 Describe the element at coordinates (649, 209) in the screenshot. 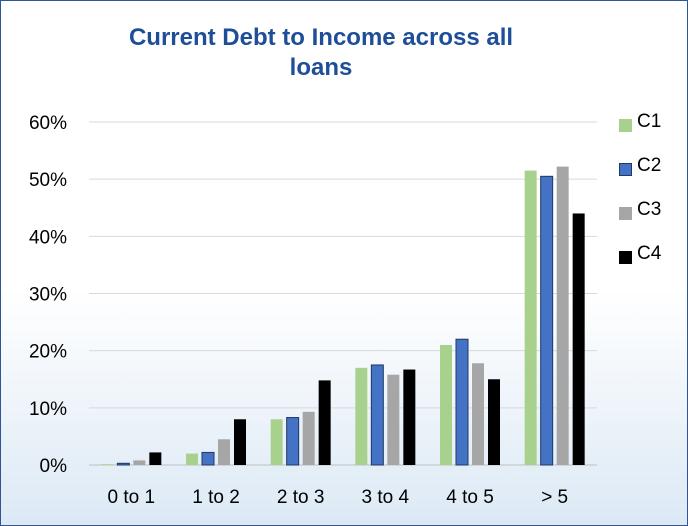

I see `legend-label: C3` at that location.